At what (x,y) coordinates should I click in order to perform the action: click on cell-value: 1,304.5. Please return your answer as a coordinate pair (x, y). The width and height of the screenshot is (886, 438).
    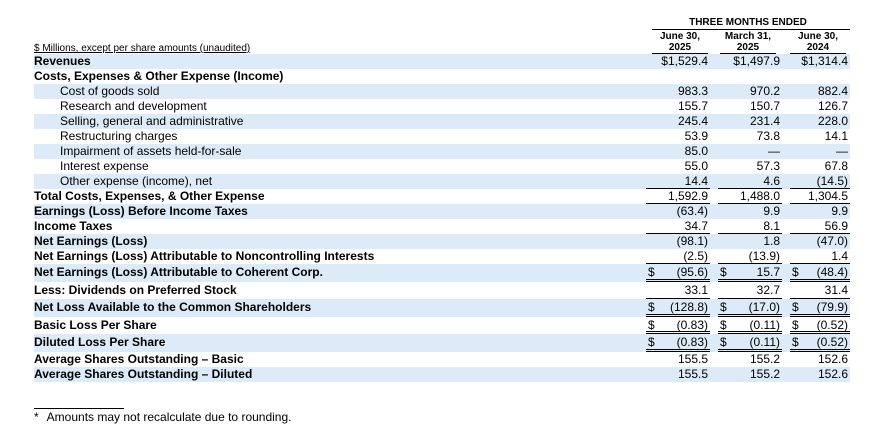
    Looking at the image, I should click on (827, 196).